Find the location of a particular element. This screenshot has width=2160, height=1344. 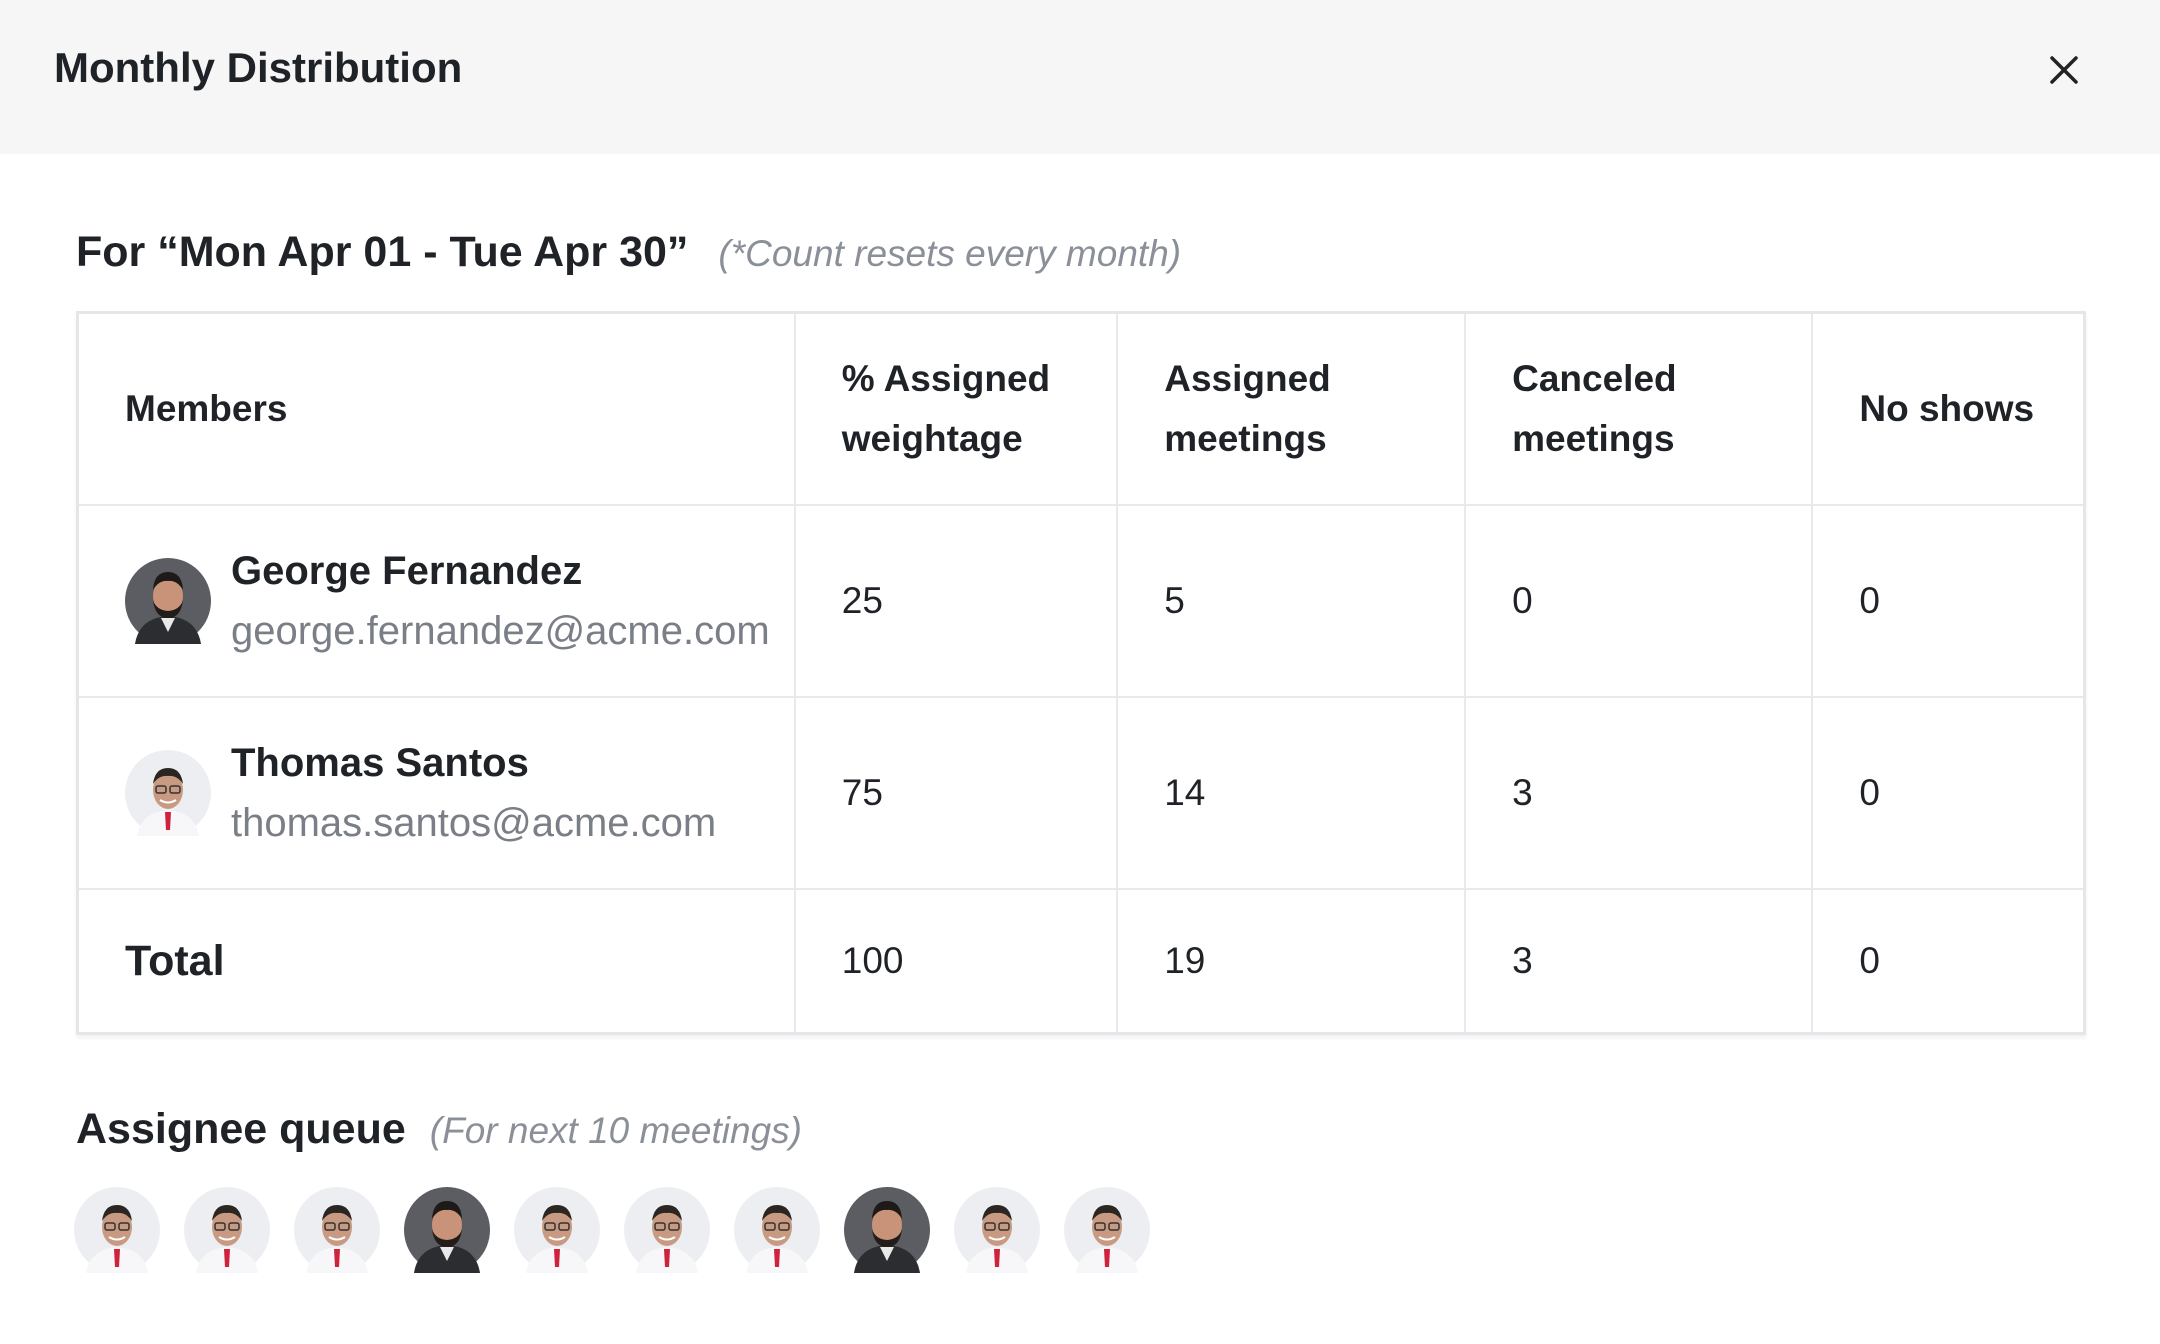

member-email: thomas.santos@acme.com is located at coordinates (474, 823).